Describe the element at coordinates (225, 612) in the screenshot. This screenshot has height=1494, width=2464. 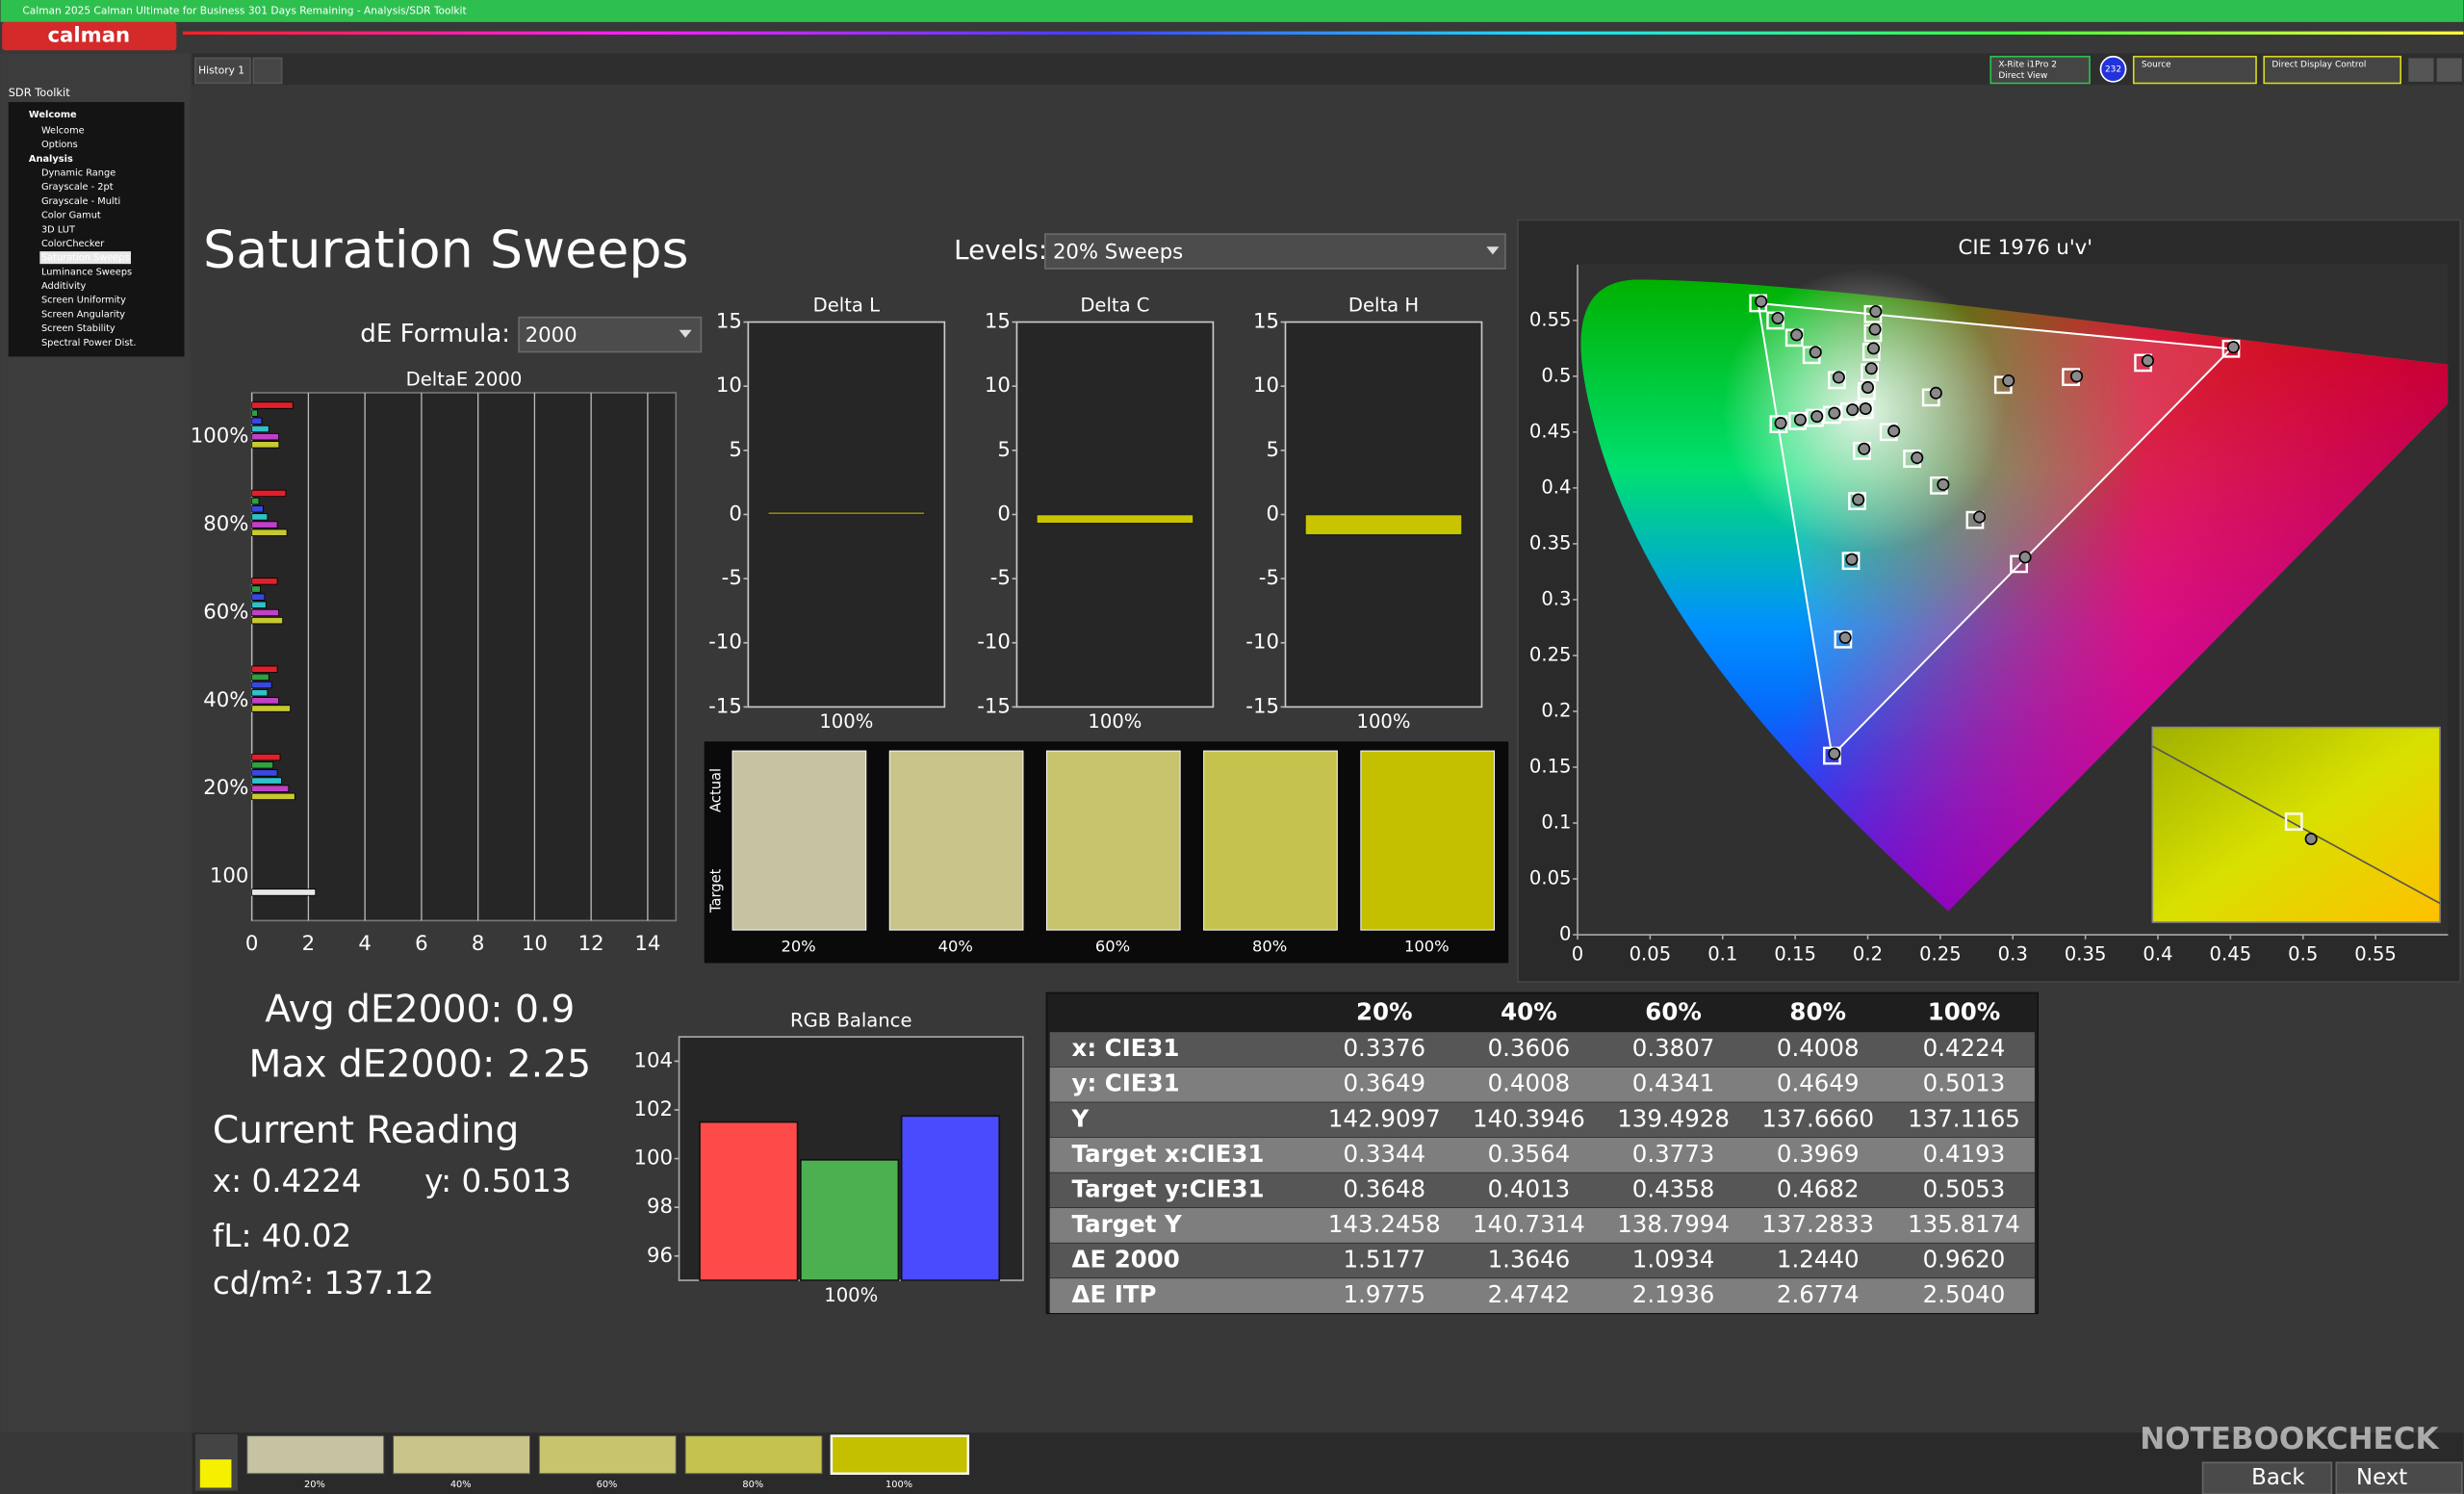
I see `y-tick-label: 60%` at that location.